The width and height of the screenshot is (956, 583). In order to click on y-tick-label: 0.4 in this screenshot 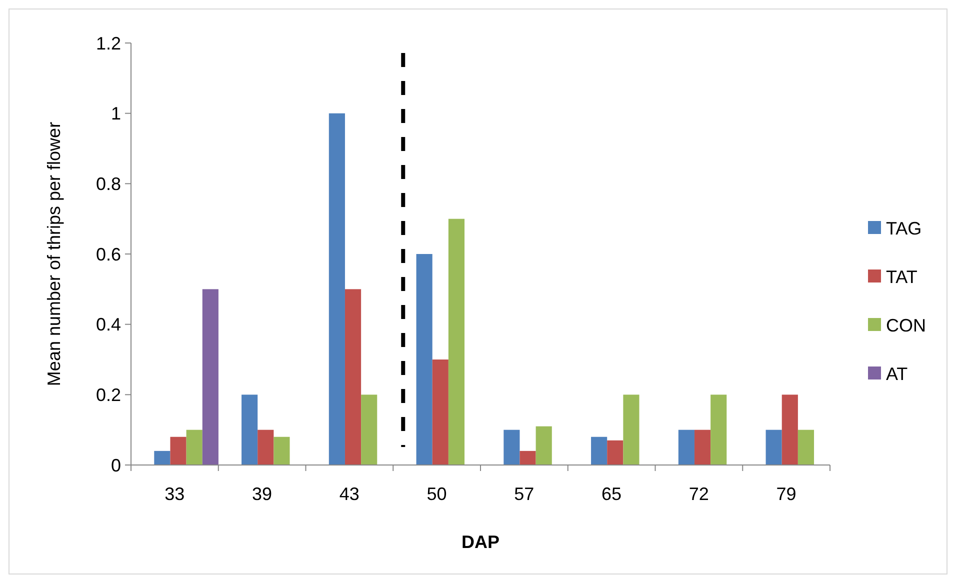, I will do `click(108, 324)`.